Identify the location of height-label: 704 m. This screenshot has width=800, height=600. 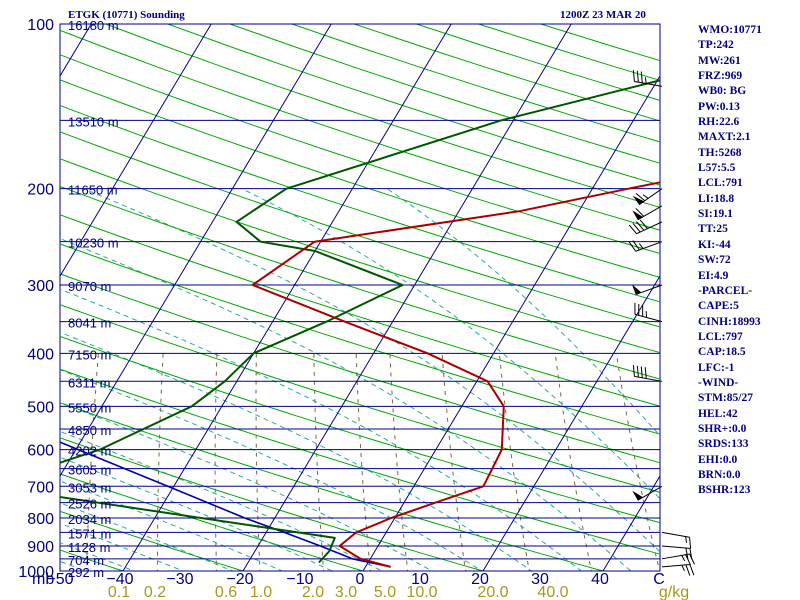
(86, 560).